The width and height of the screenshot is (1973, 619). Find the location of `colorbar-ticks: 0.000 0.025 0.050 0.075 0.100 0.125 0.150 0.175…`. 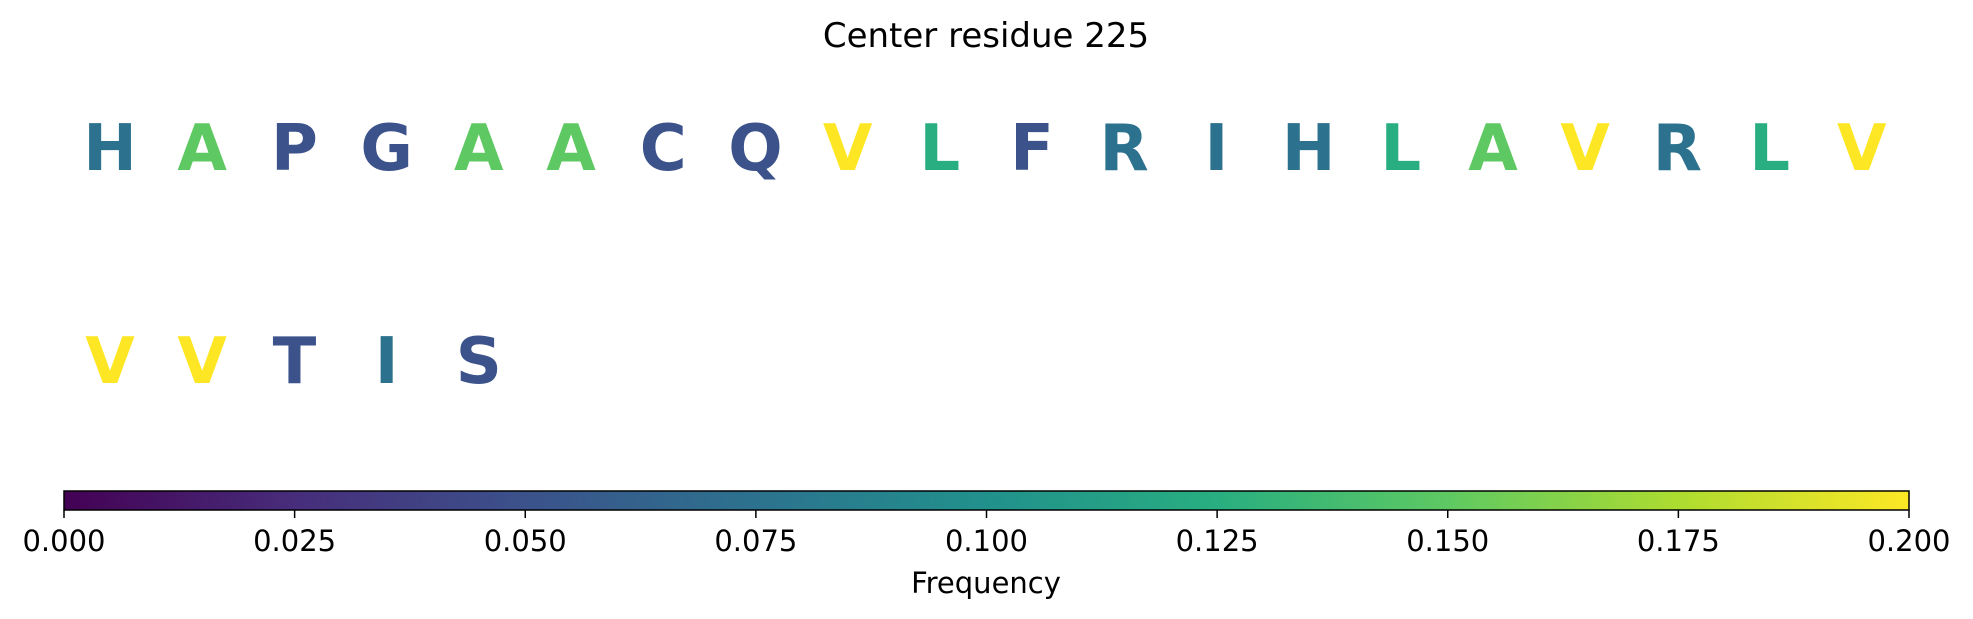

colorbar-ticks: 0.000 0.025 0.050 0.075 0.100 0.125 0.150 0.175… is located at coordinates (986, 534).